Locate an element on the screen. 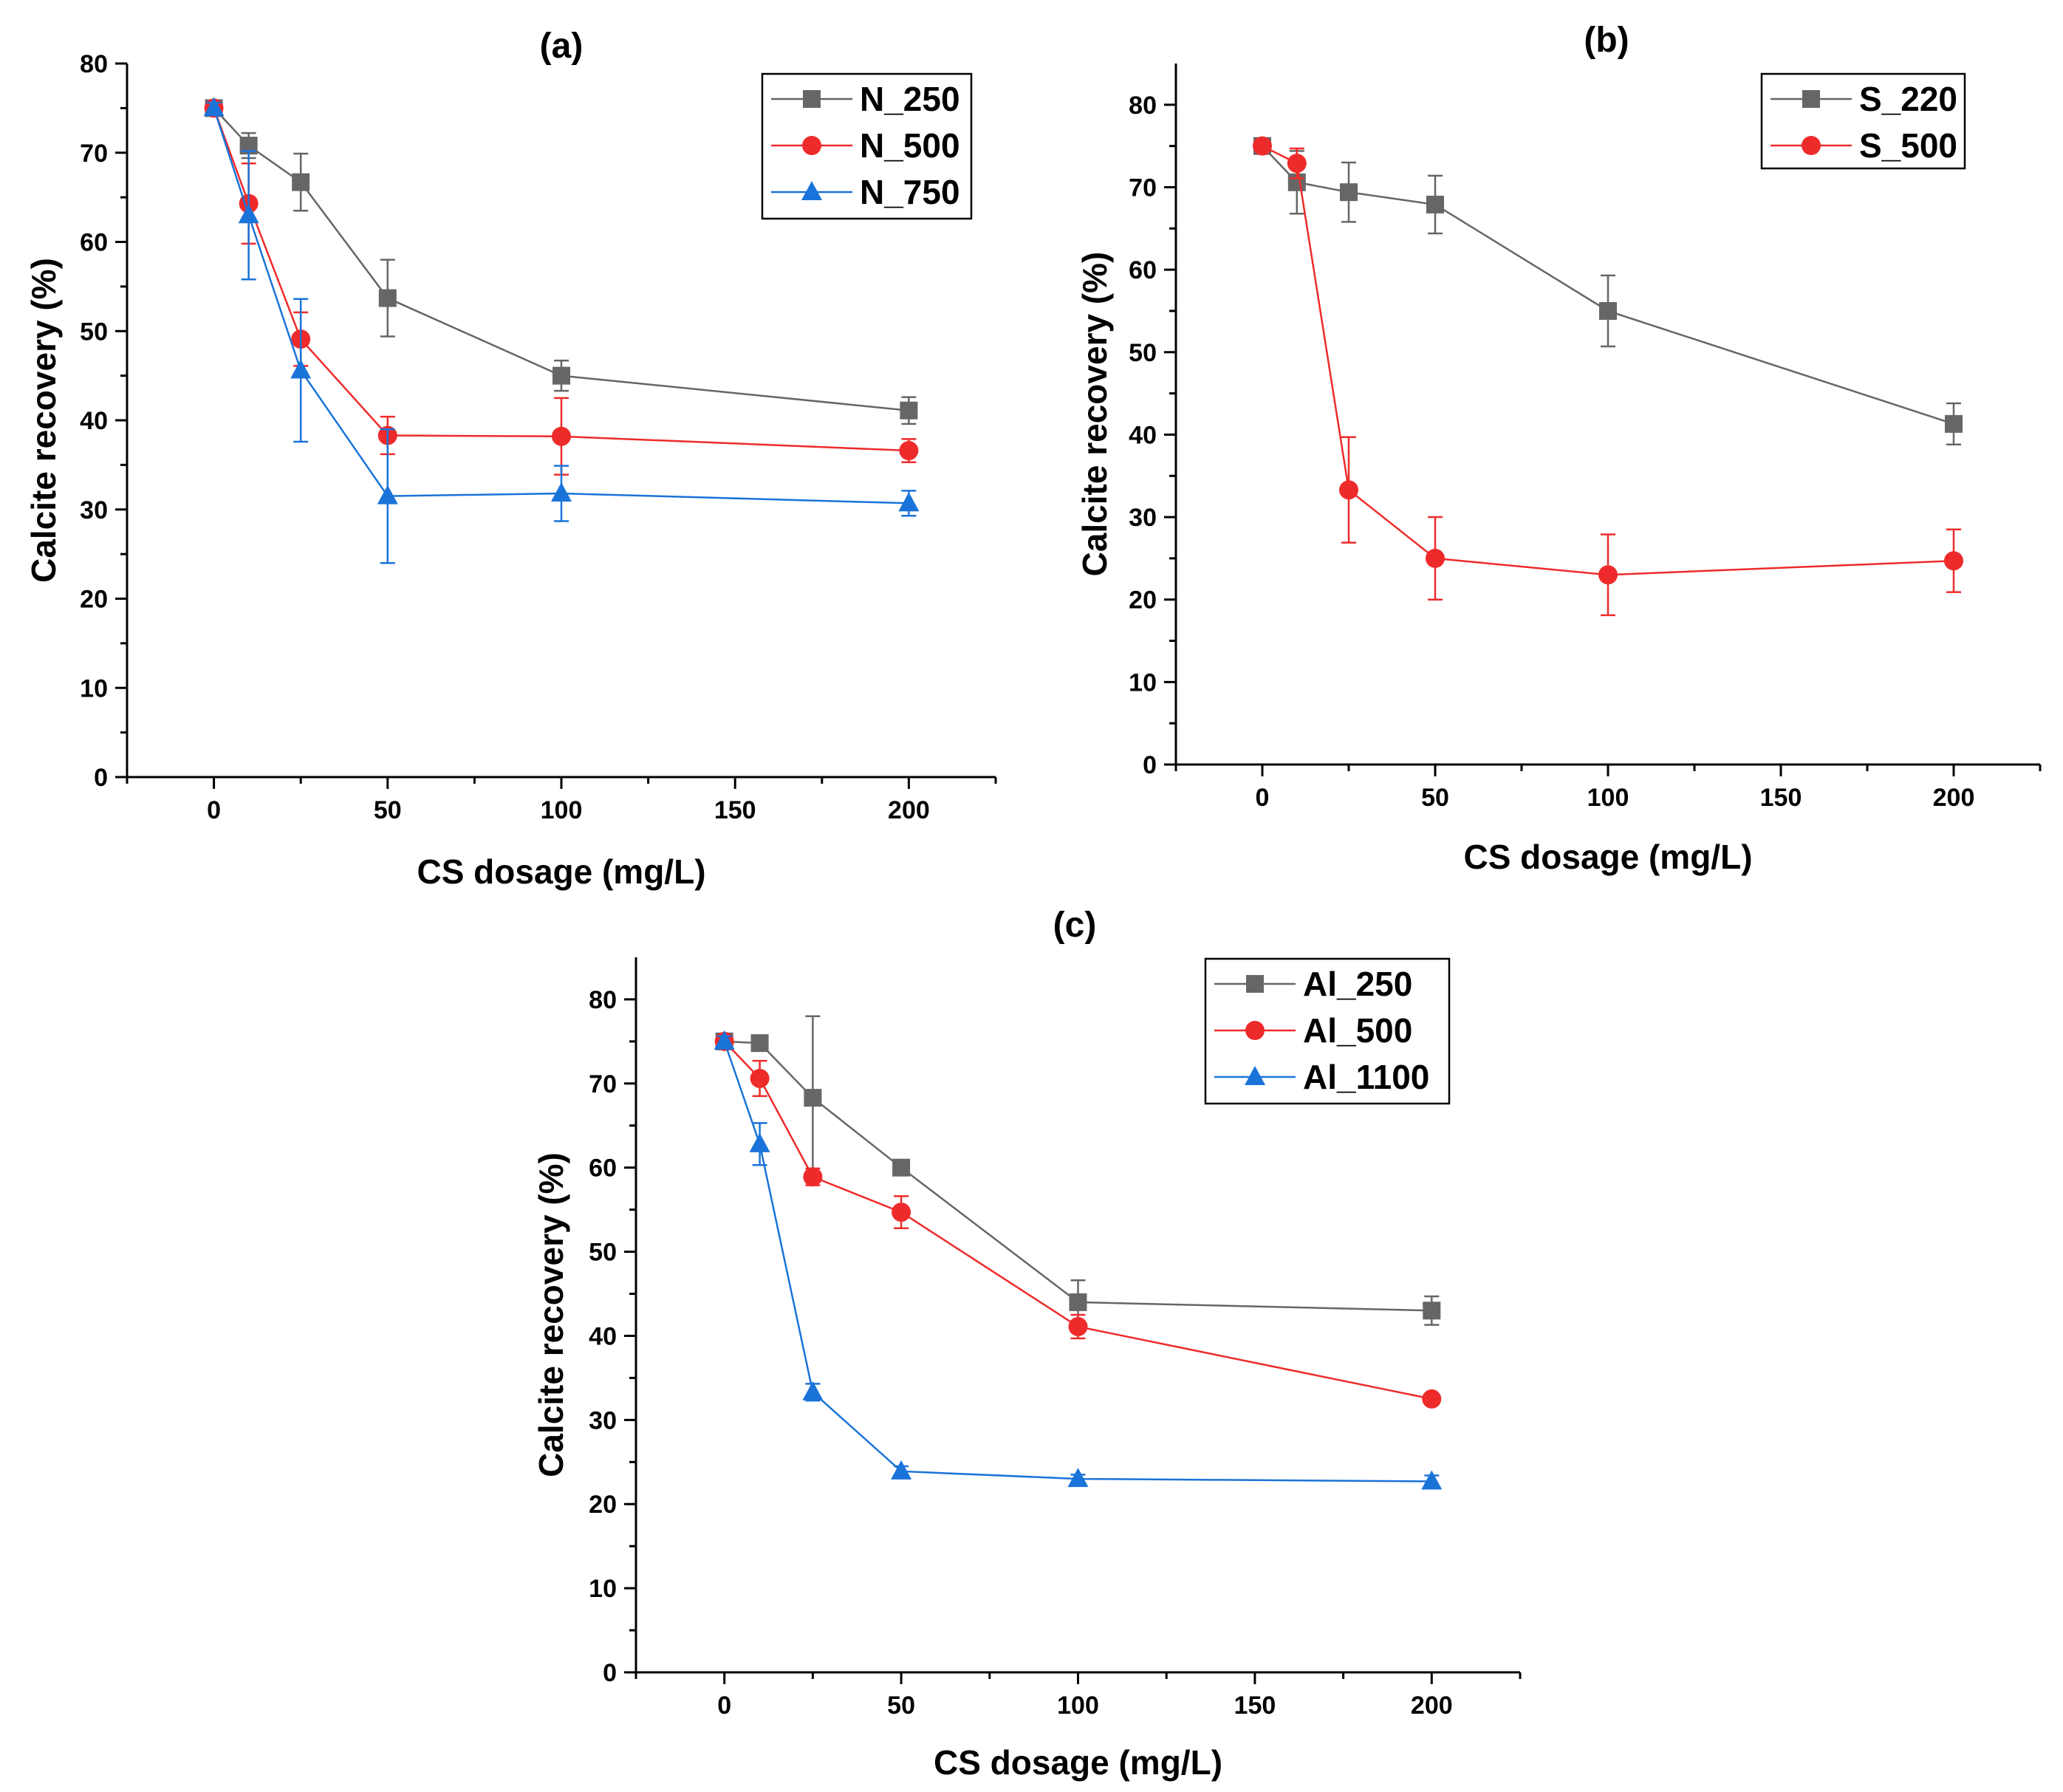  legend-label: N_750 is located at coordinates (910, 192).